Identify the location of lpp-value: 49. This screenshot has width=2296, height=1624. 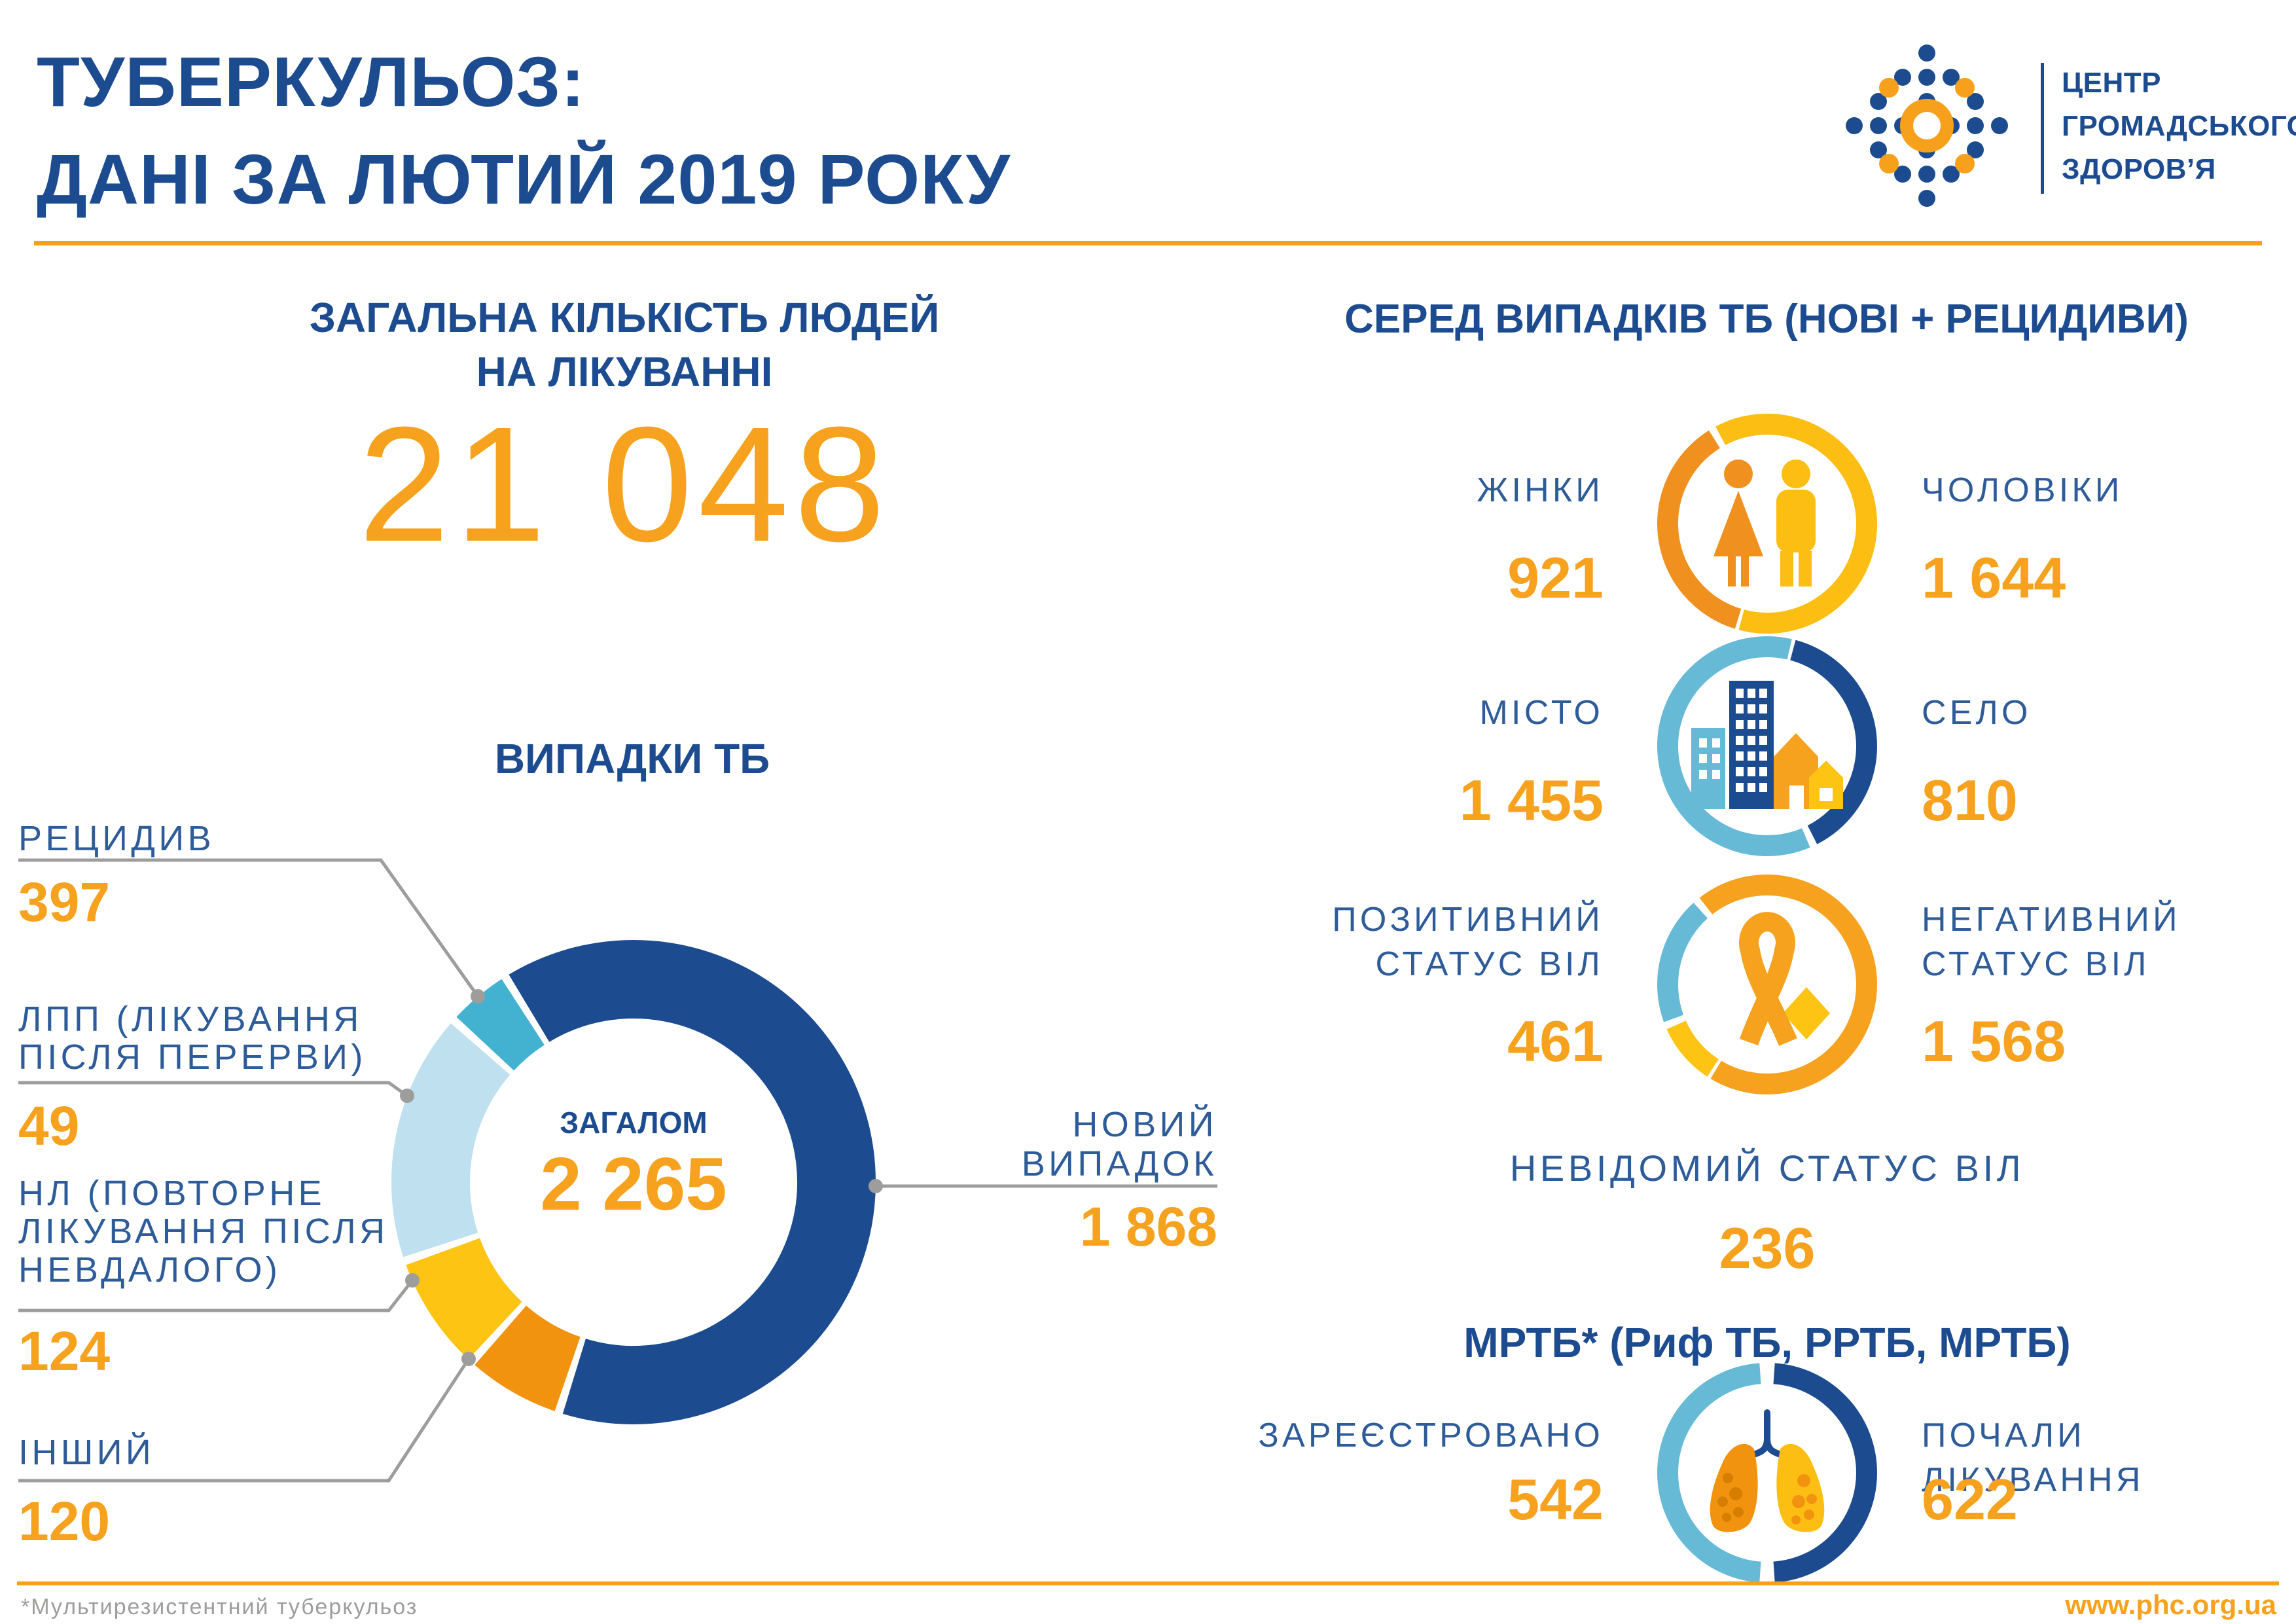
(49, 1126).